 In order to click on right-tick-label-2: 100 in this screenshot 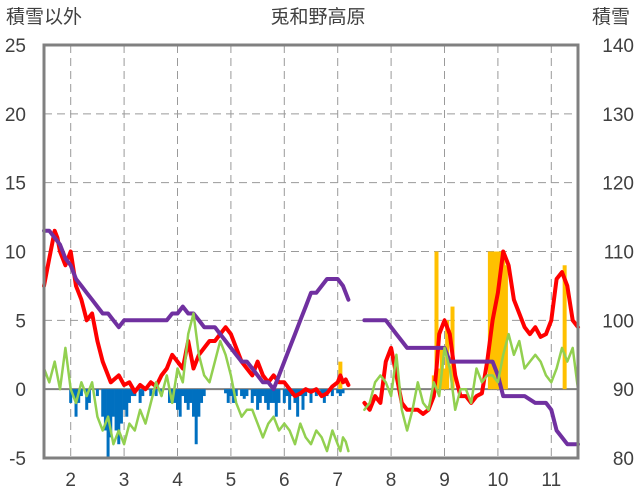, I will do `click(618, 321)`.